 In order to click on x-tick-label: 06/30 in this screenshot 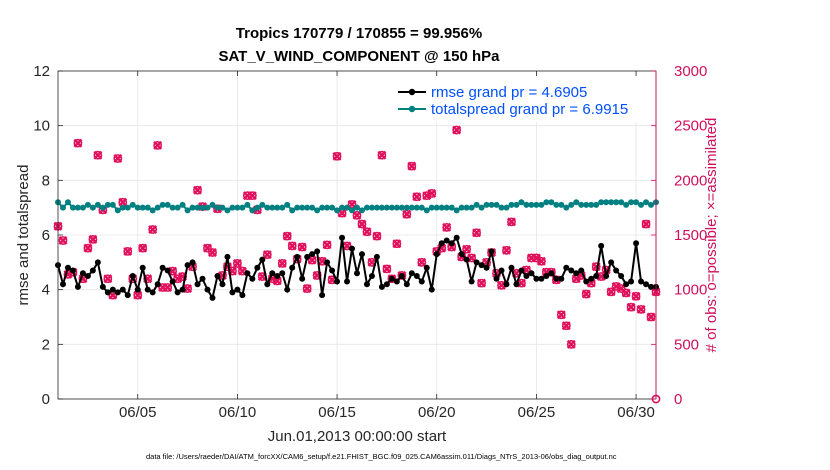, I will do `click(636, 412)`.